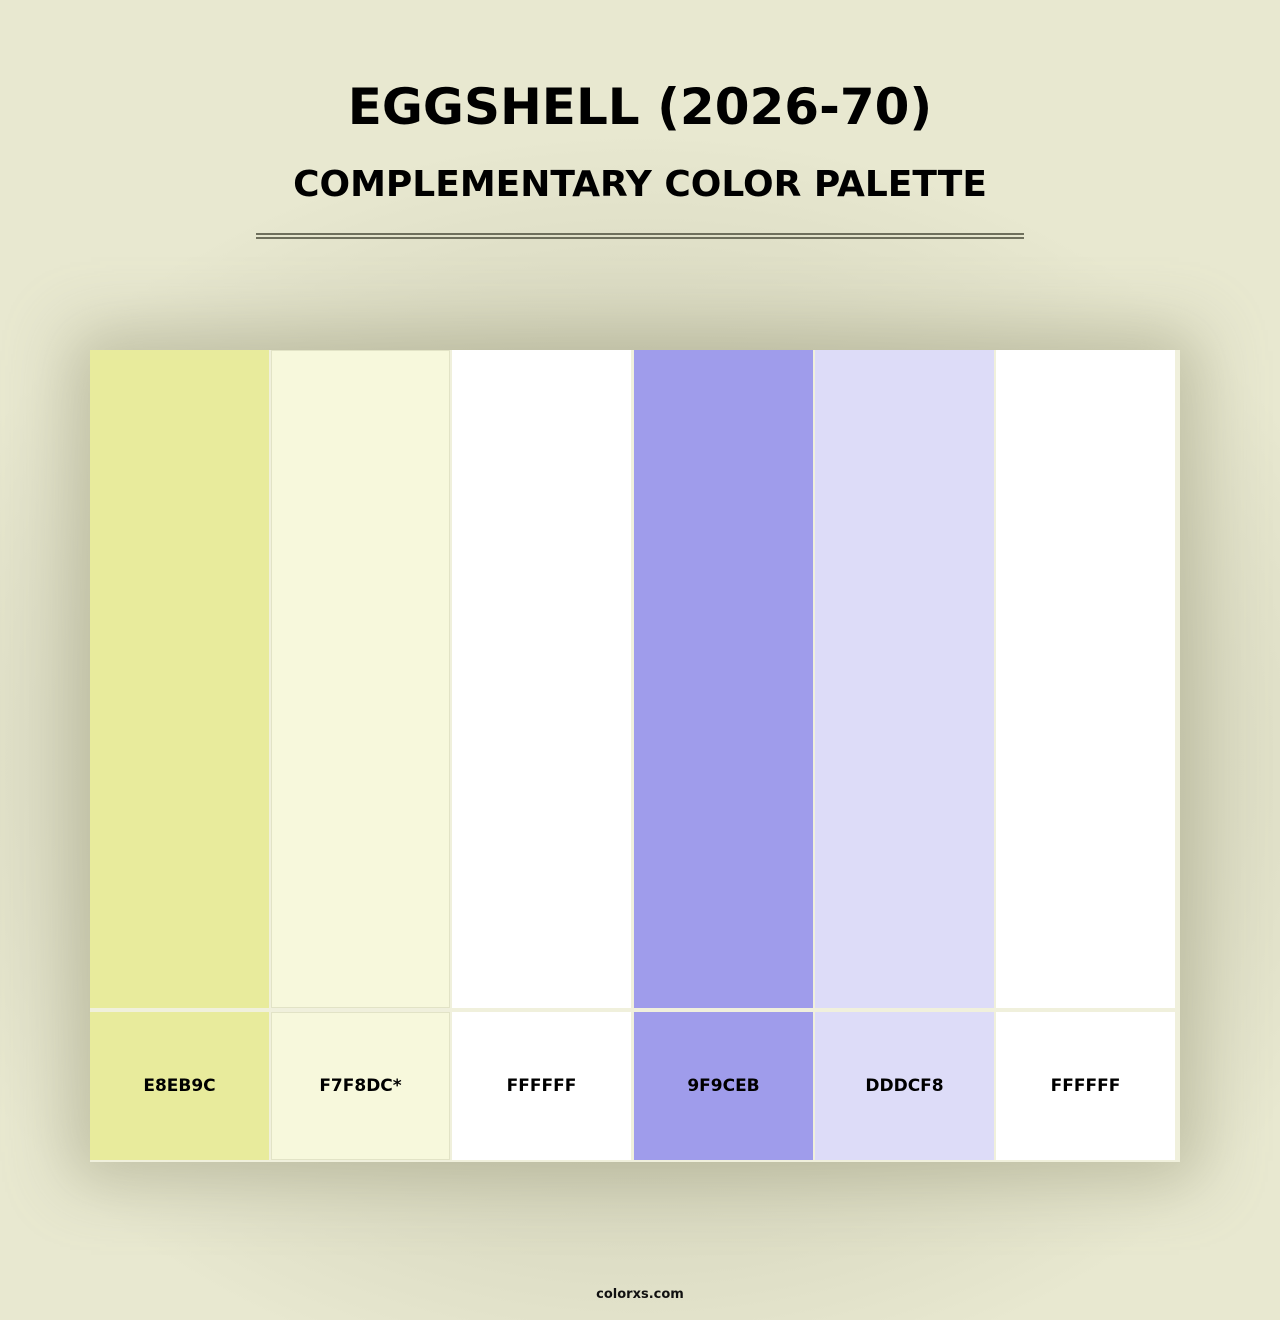 The height and width of the screenshot is (1320, 1280). Describe the element at coordinates (640, 107) in the screenshot. I see `page-title: EGGSHELL (2026-70)` at that location.